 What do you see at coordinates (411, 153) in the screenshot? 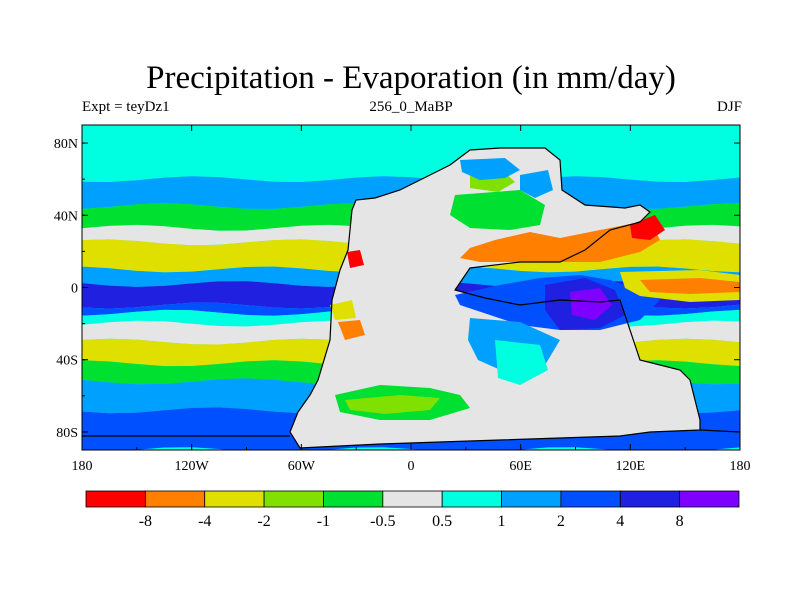
I see `zonal-band` at bounding box center [411, 153].